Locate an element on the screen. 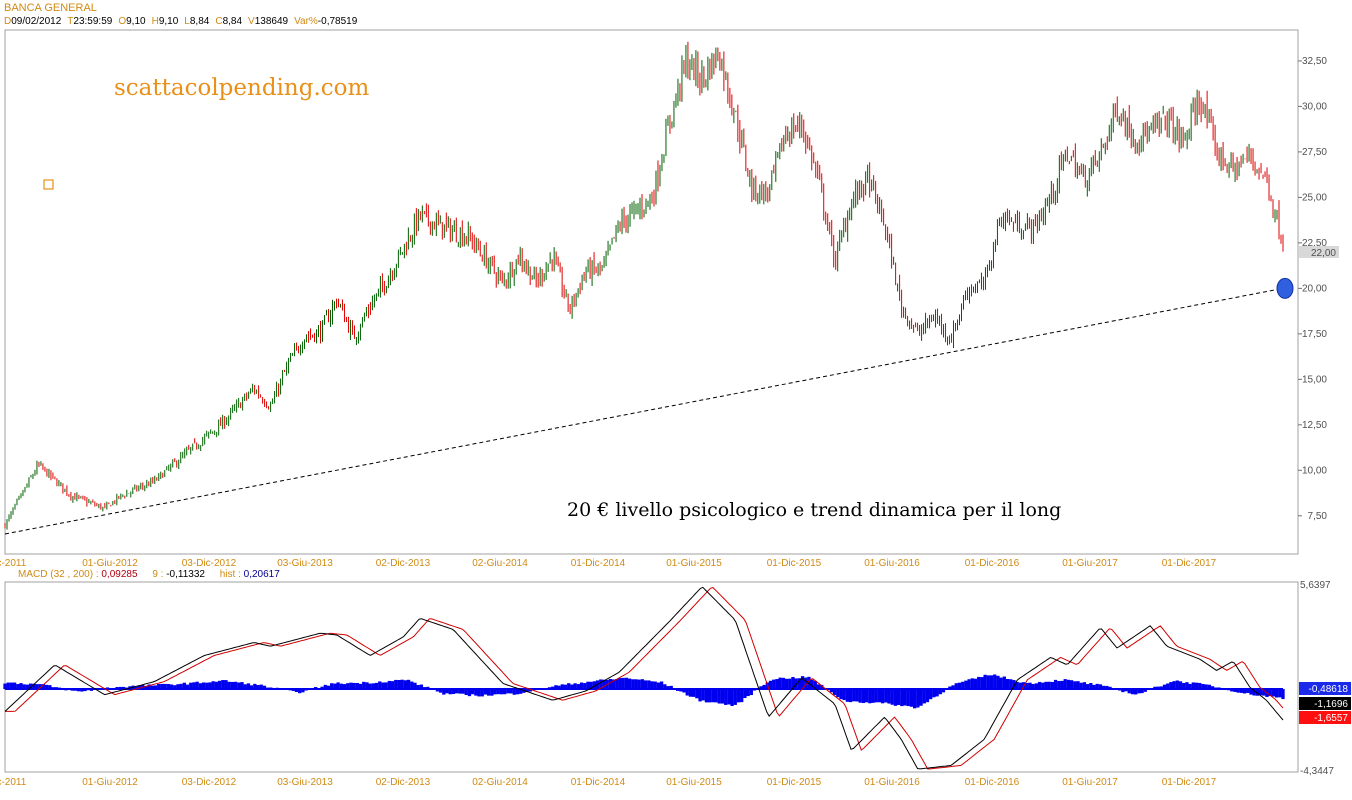 The height and width of the screenshot is (800, 1352). macd-value-labels: -0,48618 -1,1696 -1,6557 is located at coordinates (1325, 703).